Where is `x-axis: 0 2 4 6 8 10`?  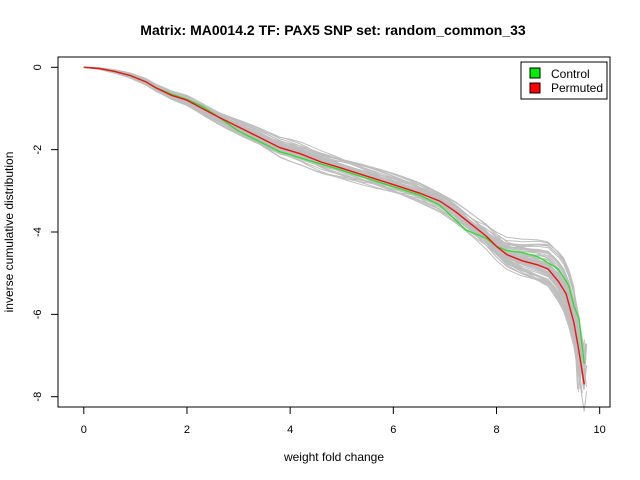 x-axis: 0 2 4 6 8 10 is located at coordinates (343, 421).